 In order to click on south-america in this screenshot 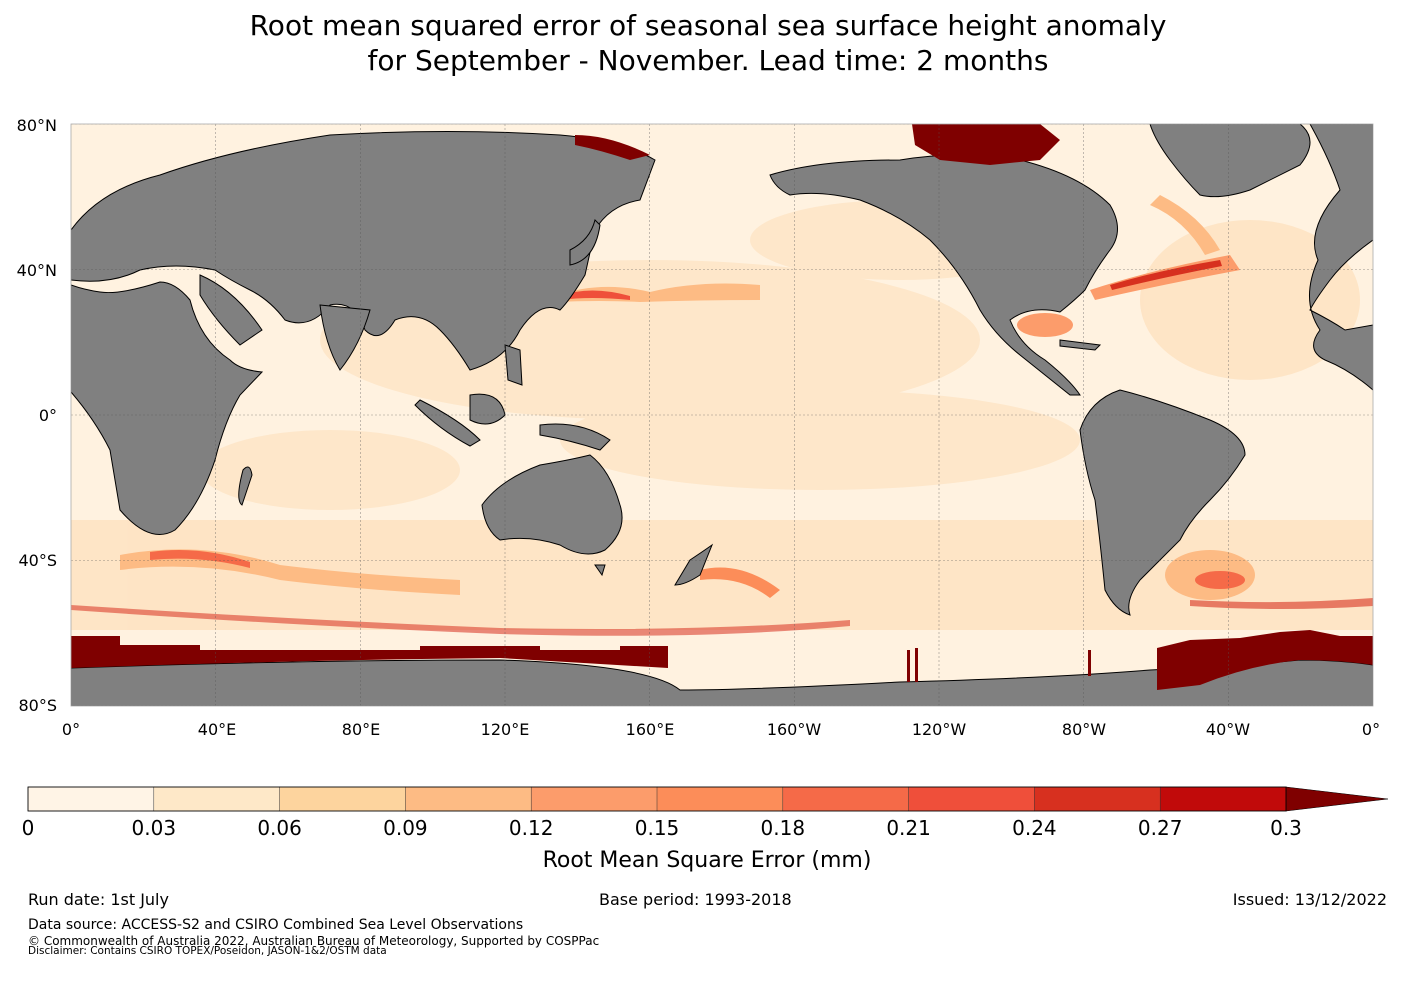, I will do `click(1162, 502)`.